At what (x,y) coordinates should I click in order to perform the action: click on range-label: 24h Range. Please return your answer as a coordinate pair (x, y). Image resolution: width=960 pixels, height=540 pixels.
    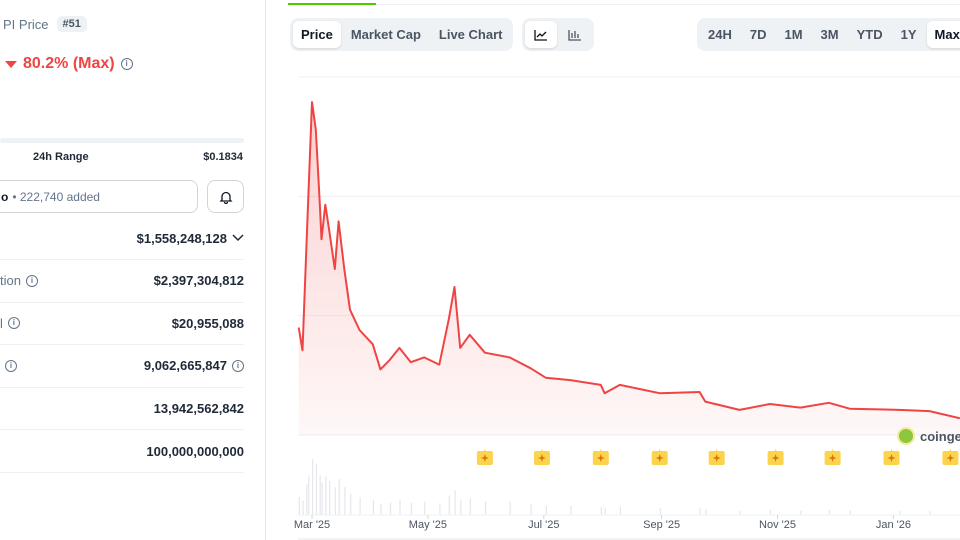
    Looking at the image, I should click on (61, 157).